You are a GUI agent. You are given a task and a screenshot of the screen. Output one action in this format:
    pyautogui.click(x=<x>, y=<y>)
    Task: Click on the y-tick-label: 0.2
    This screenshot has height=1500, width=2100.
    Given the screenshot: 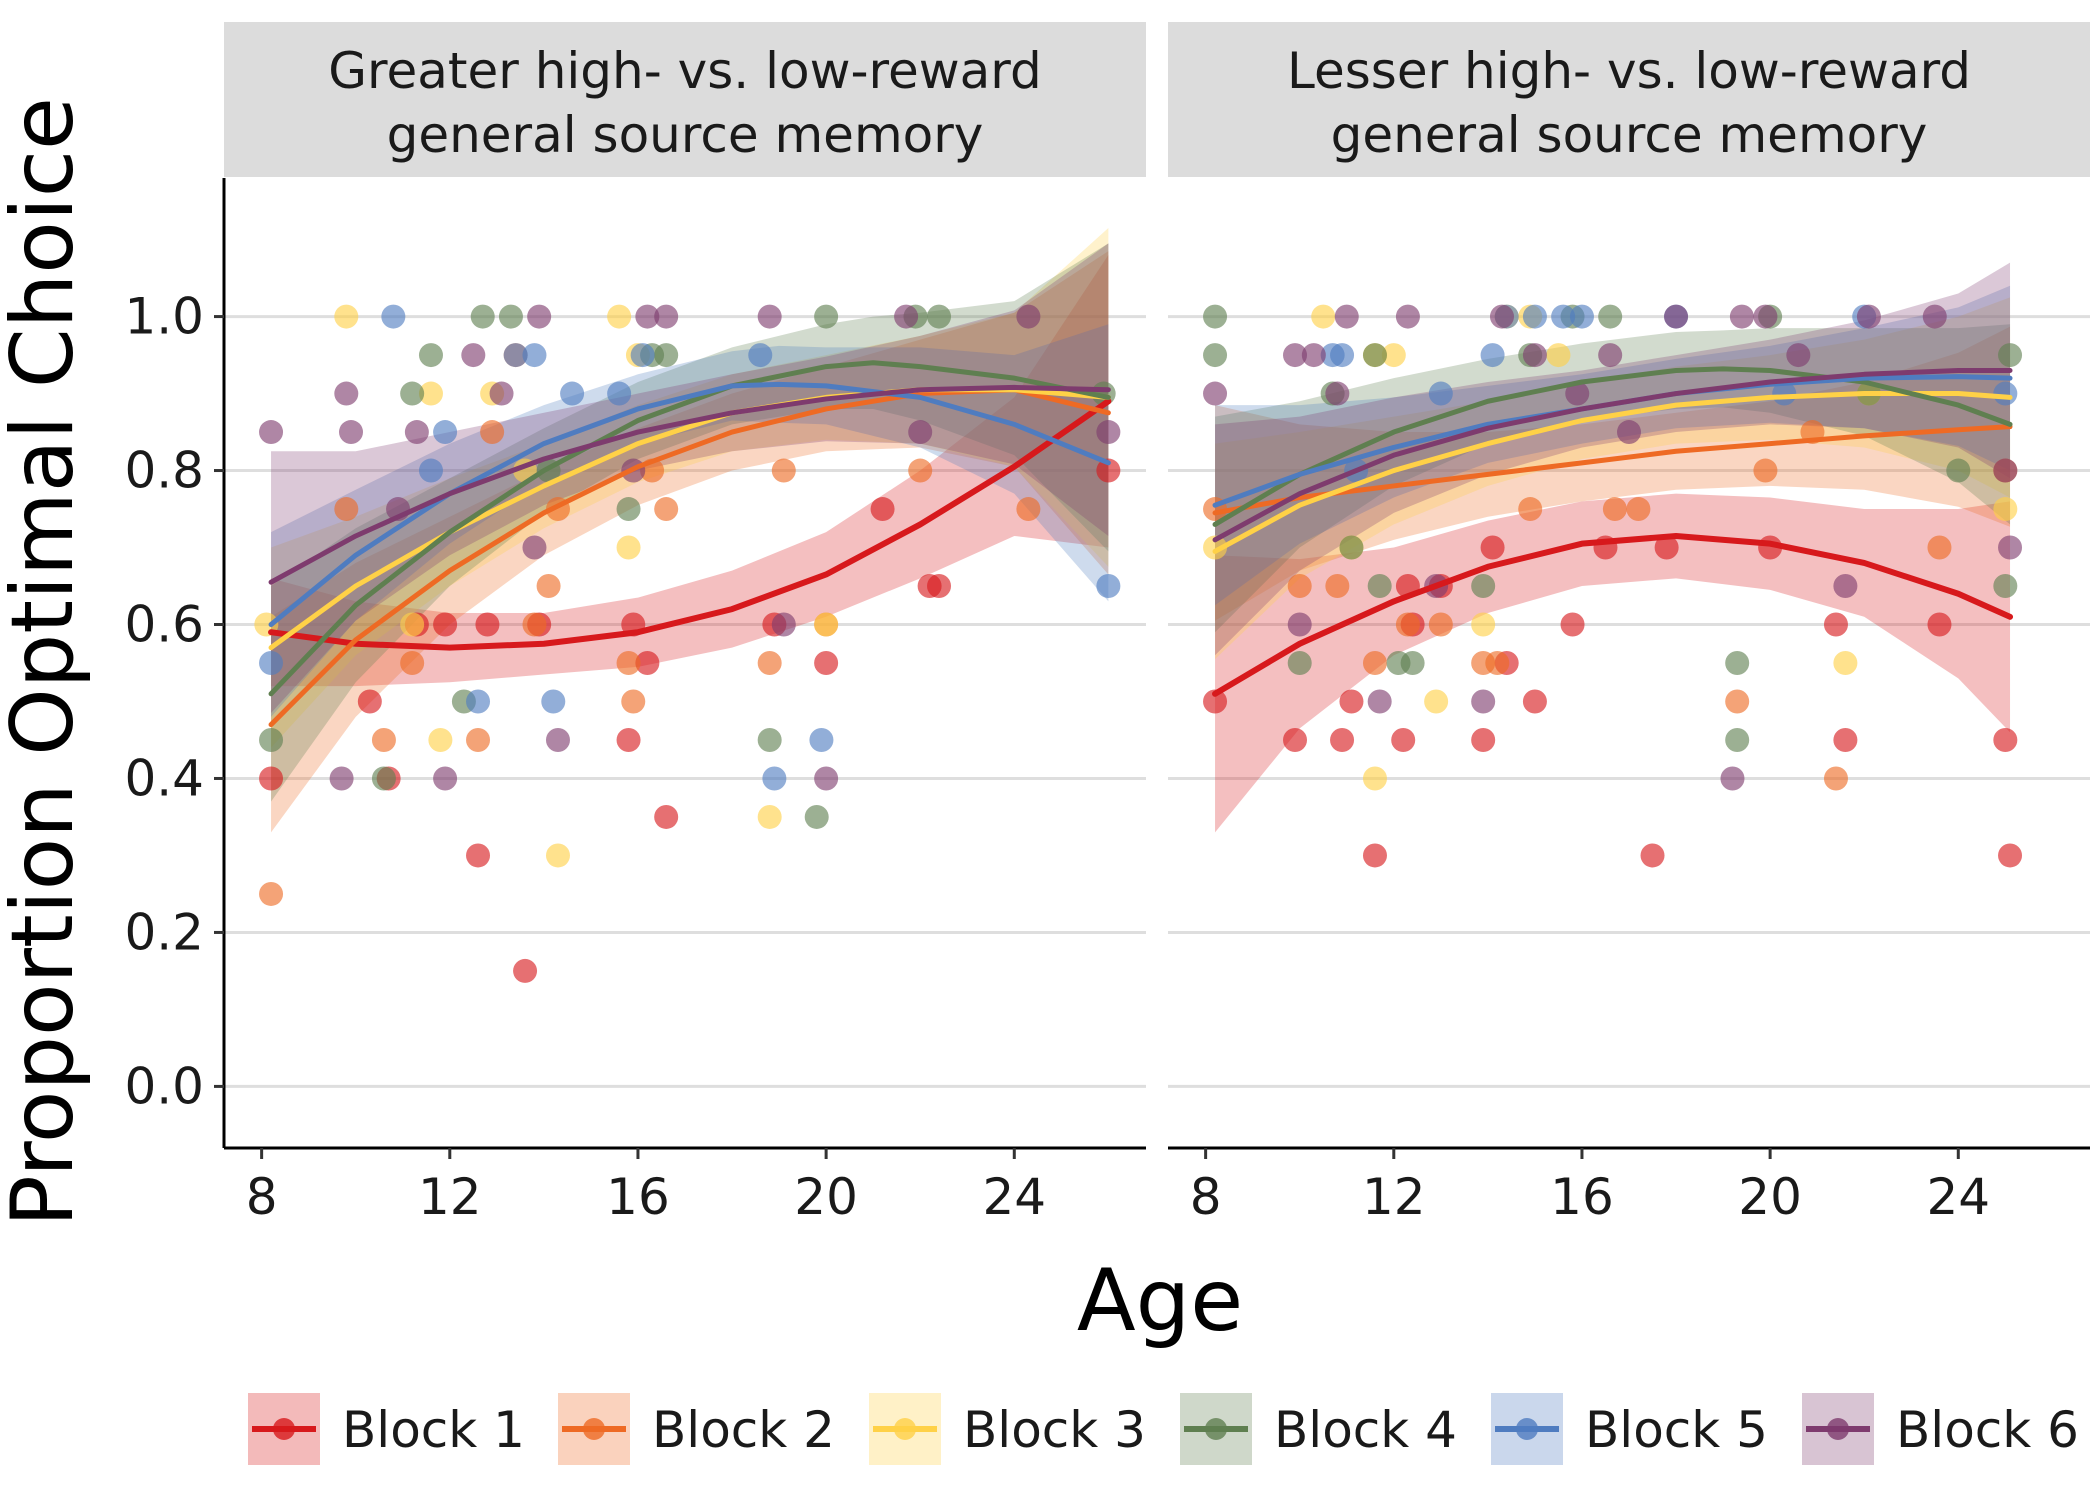 What is the action you would take?
    pyautogui.click(x=164, y=932)
    